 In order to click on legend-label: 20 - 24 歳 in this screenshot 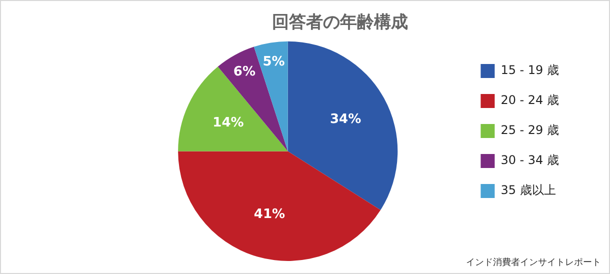, I will do `click(529, 100)`.